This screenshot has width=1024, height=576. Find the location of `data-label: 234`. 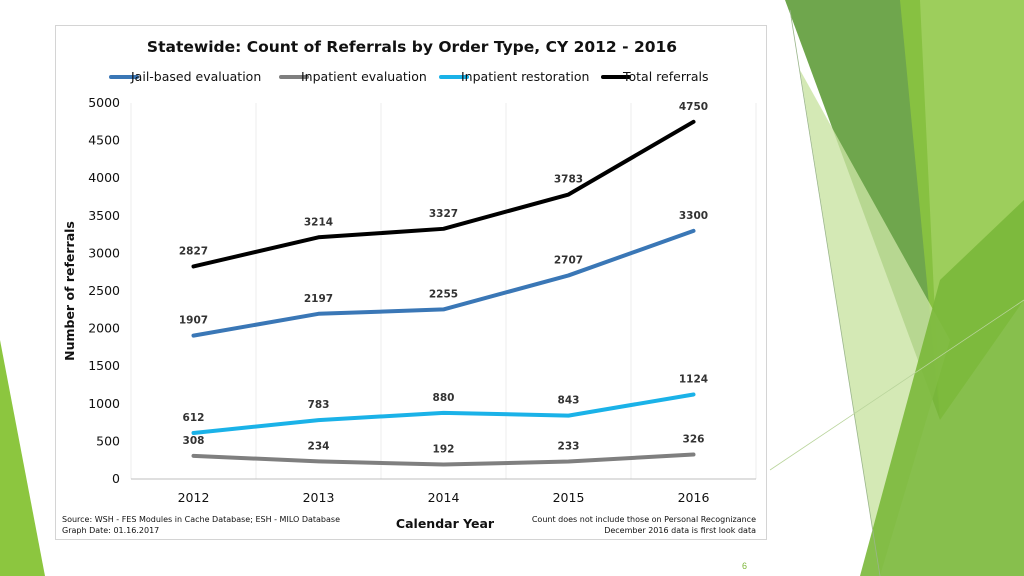

data-label: 234 is located at coordinates (319, 446).